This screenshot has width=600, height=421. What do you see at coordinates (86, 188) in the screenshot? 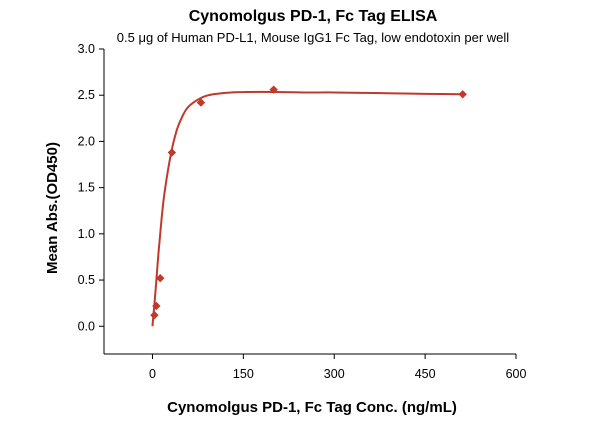
I see `y-tick-label: 1.5` at bounding box center [86, 188].